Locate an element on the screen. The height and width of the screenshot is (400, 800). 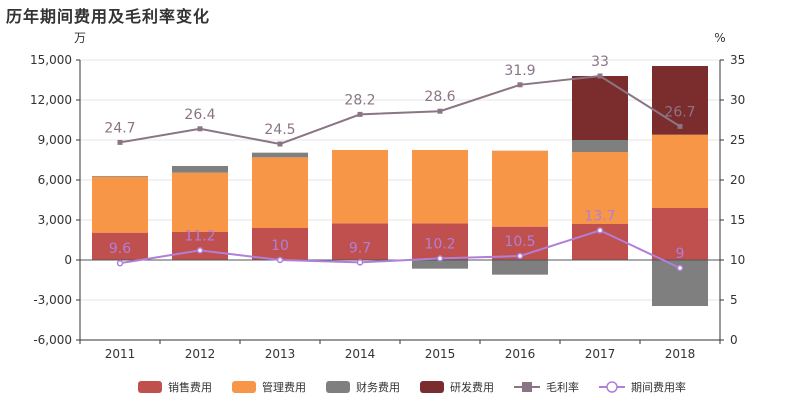
left-axis-unit: 万 is located at coordinates (80, 38).